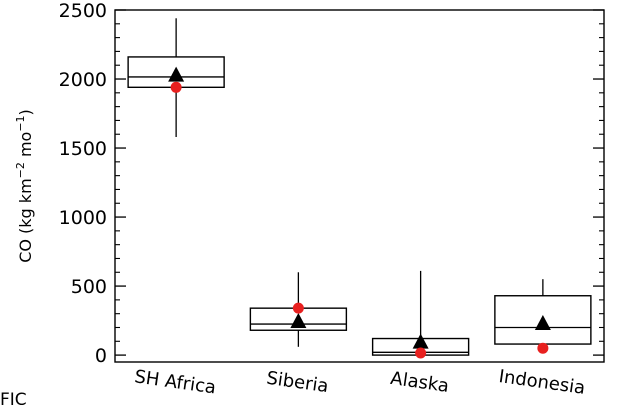 This screenshot has height=409, width=634. Describe the element at coordinates (89, 287) in the screenshot. I see `y-tick-label: 500` at that location.